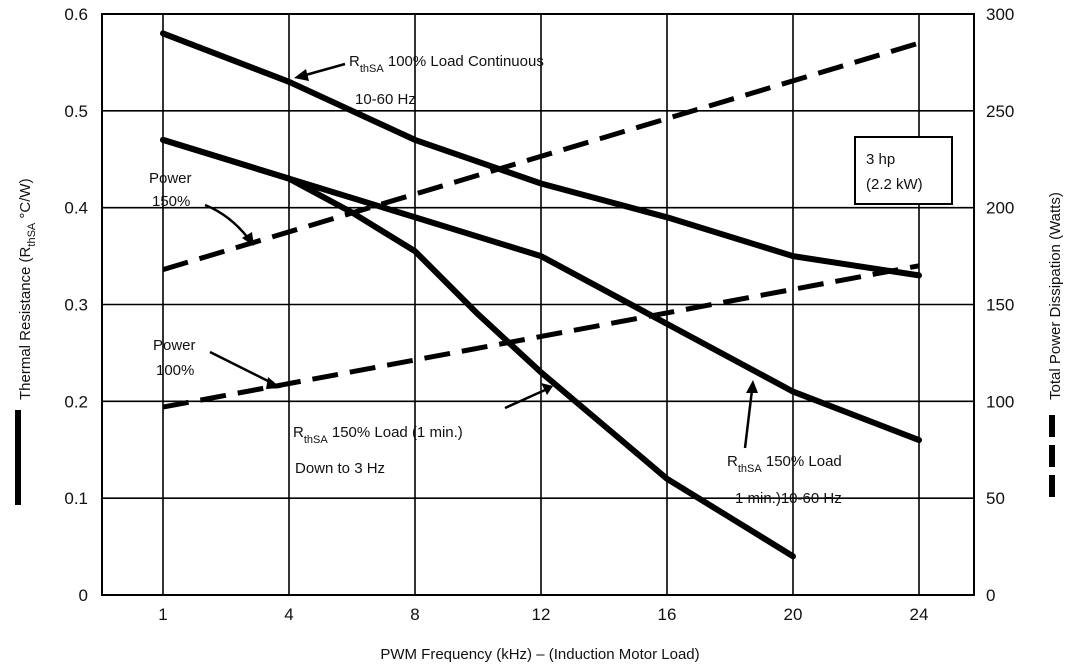 This screenshot has width=1068, height=667. What do you see at coordinates (903, 170) in the screenshot?
I see `hp-rating-box` at bounding box center [903, 170].